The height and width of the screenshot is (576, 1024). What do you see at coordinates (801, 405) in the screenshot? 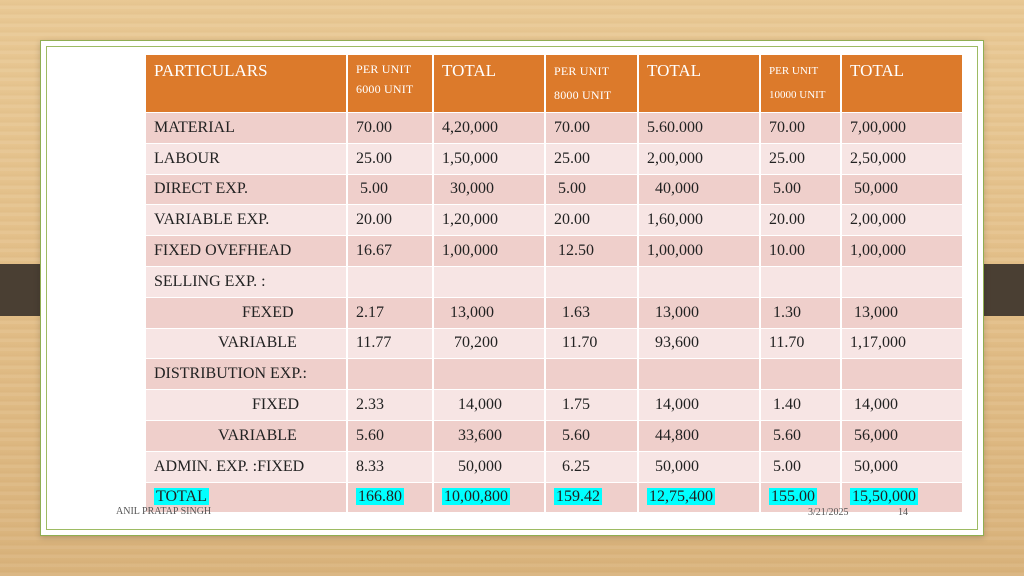
I see `row-value: 1.40` at bounding box center [801, 405].